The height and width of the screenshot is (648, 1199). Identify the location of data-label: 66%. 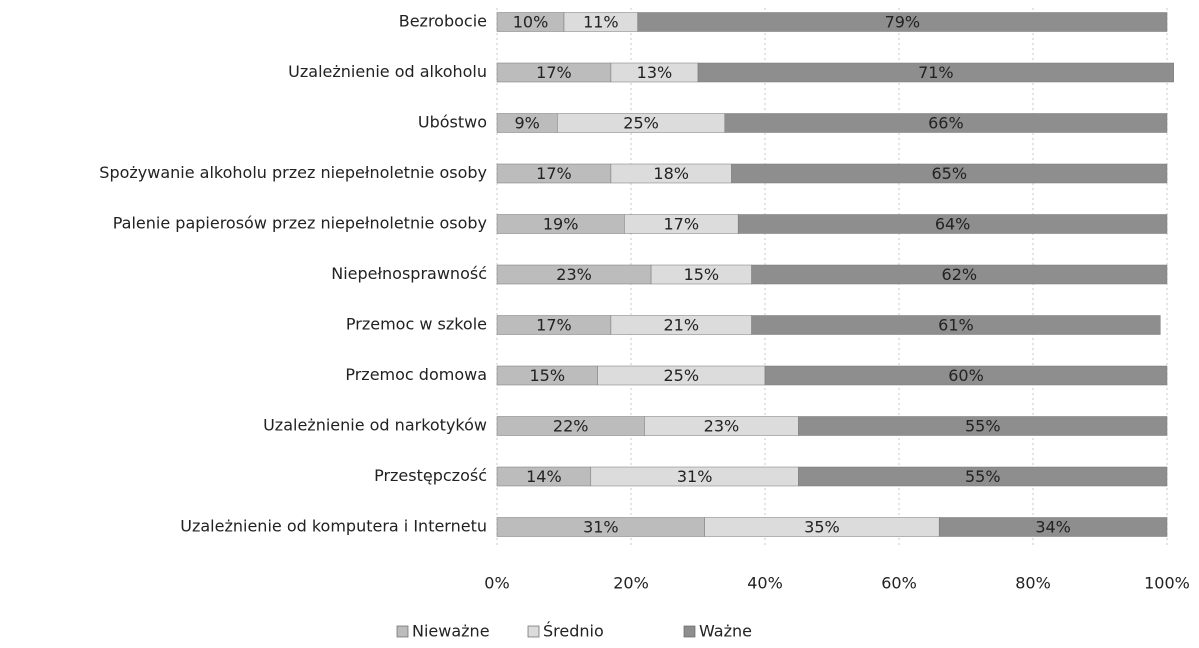
(946, 123).